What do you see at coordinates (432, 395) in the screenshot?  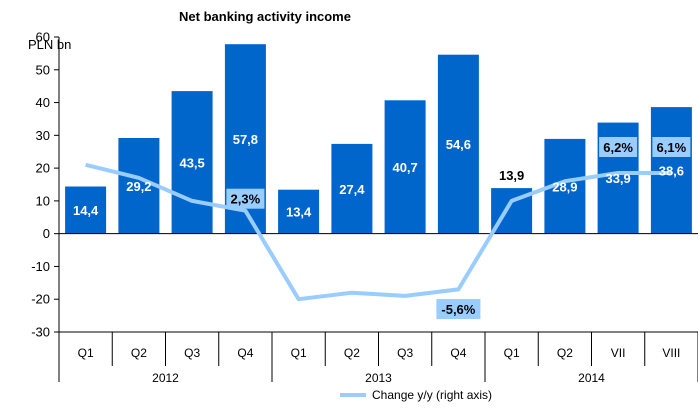 I see `legend-line-label: Change y/y (right axis)` at bounding box center [432, 395].